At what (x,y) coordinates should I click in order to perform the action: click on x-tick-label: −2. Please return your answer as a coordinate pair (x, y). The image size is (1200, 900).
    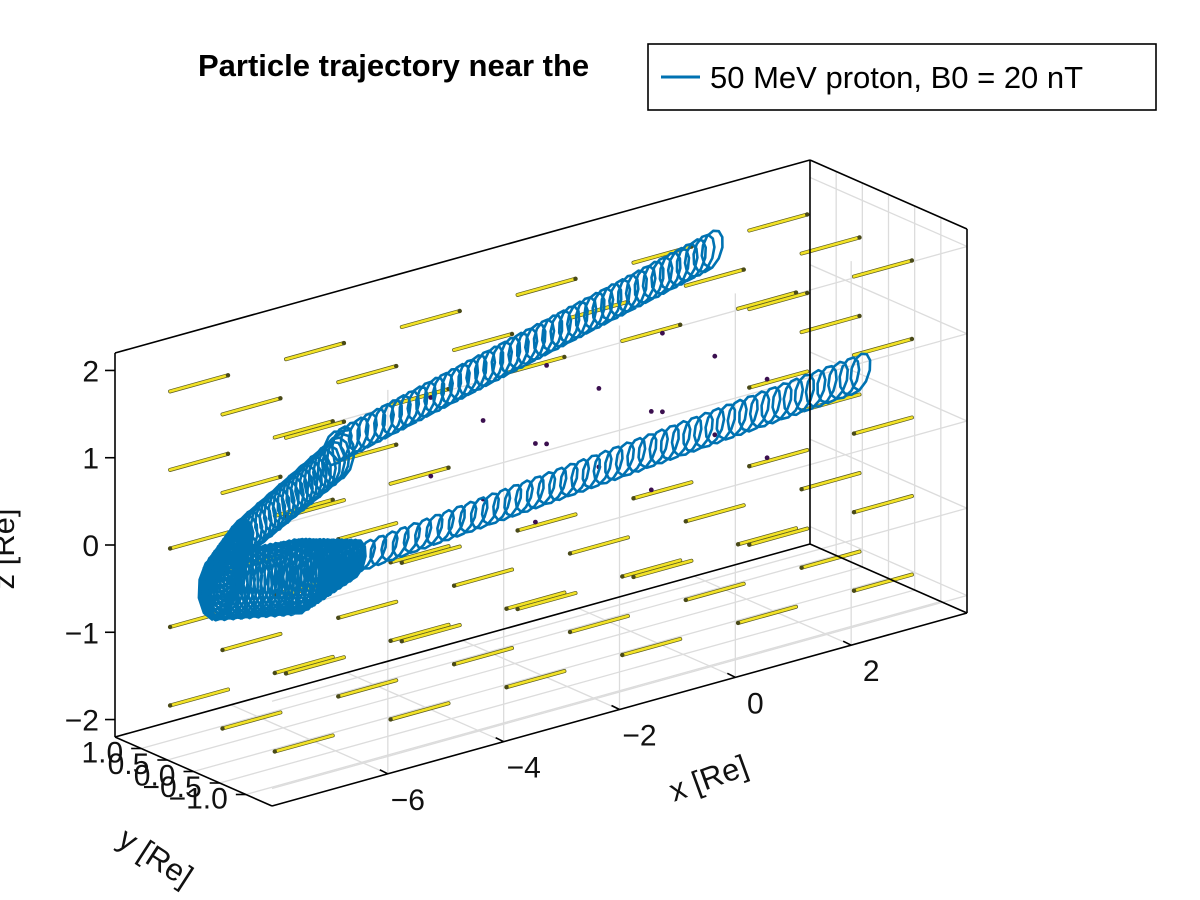
    Looking at the image, I should click on (639, 736).